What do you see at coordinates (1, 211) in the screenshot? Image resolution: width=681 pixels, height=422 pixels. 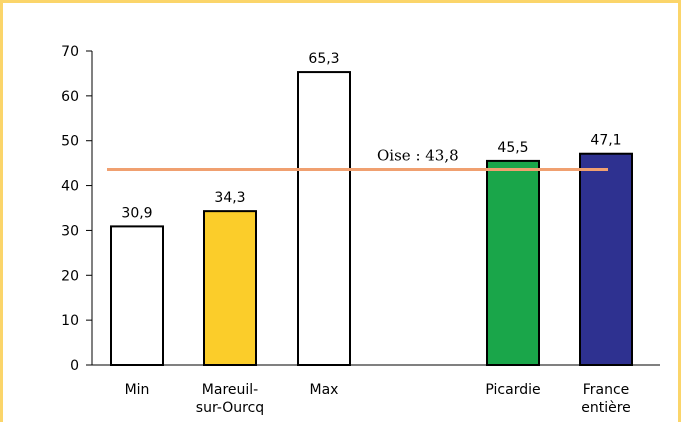 I see `frame-border-left` at bounding box center [1, 211].